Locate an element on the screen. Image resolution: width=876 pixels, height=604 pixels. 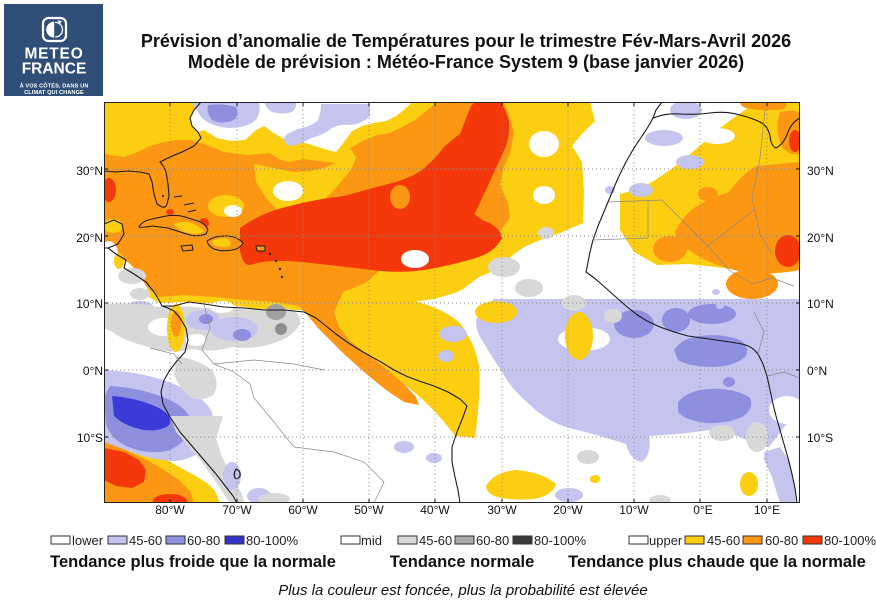
svg-text: FRANCE is located at coordinates (54, 69).